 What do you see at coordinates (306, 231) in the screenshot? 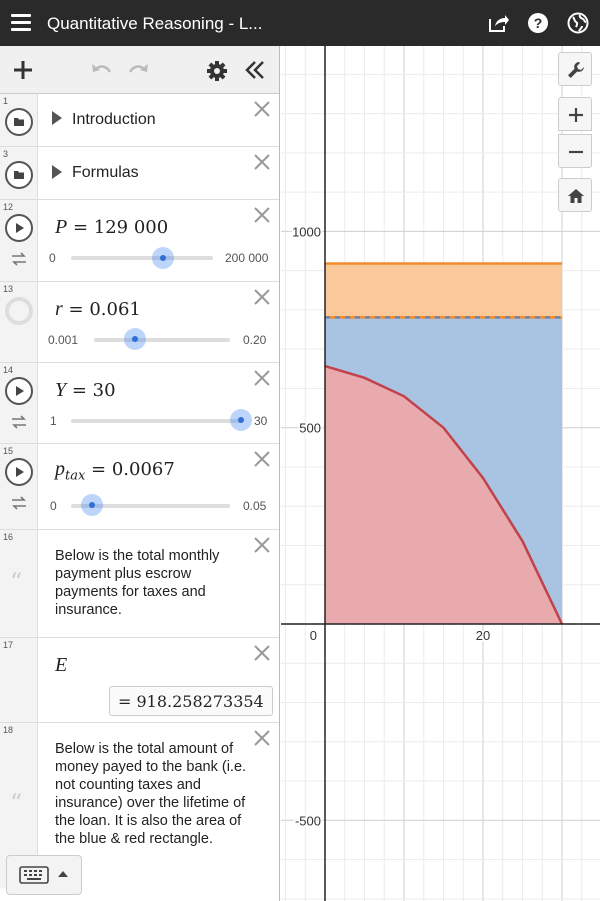
I see `y-tick-label: 1000` at bounding box center [306, 231].